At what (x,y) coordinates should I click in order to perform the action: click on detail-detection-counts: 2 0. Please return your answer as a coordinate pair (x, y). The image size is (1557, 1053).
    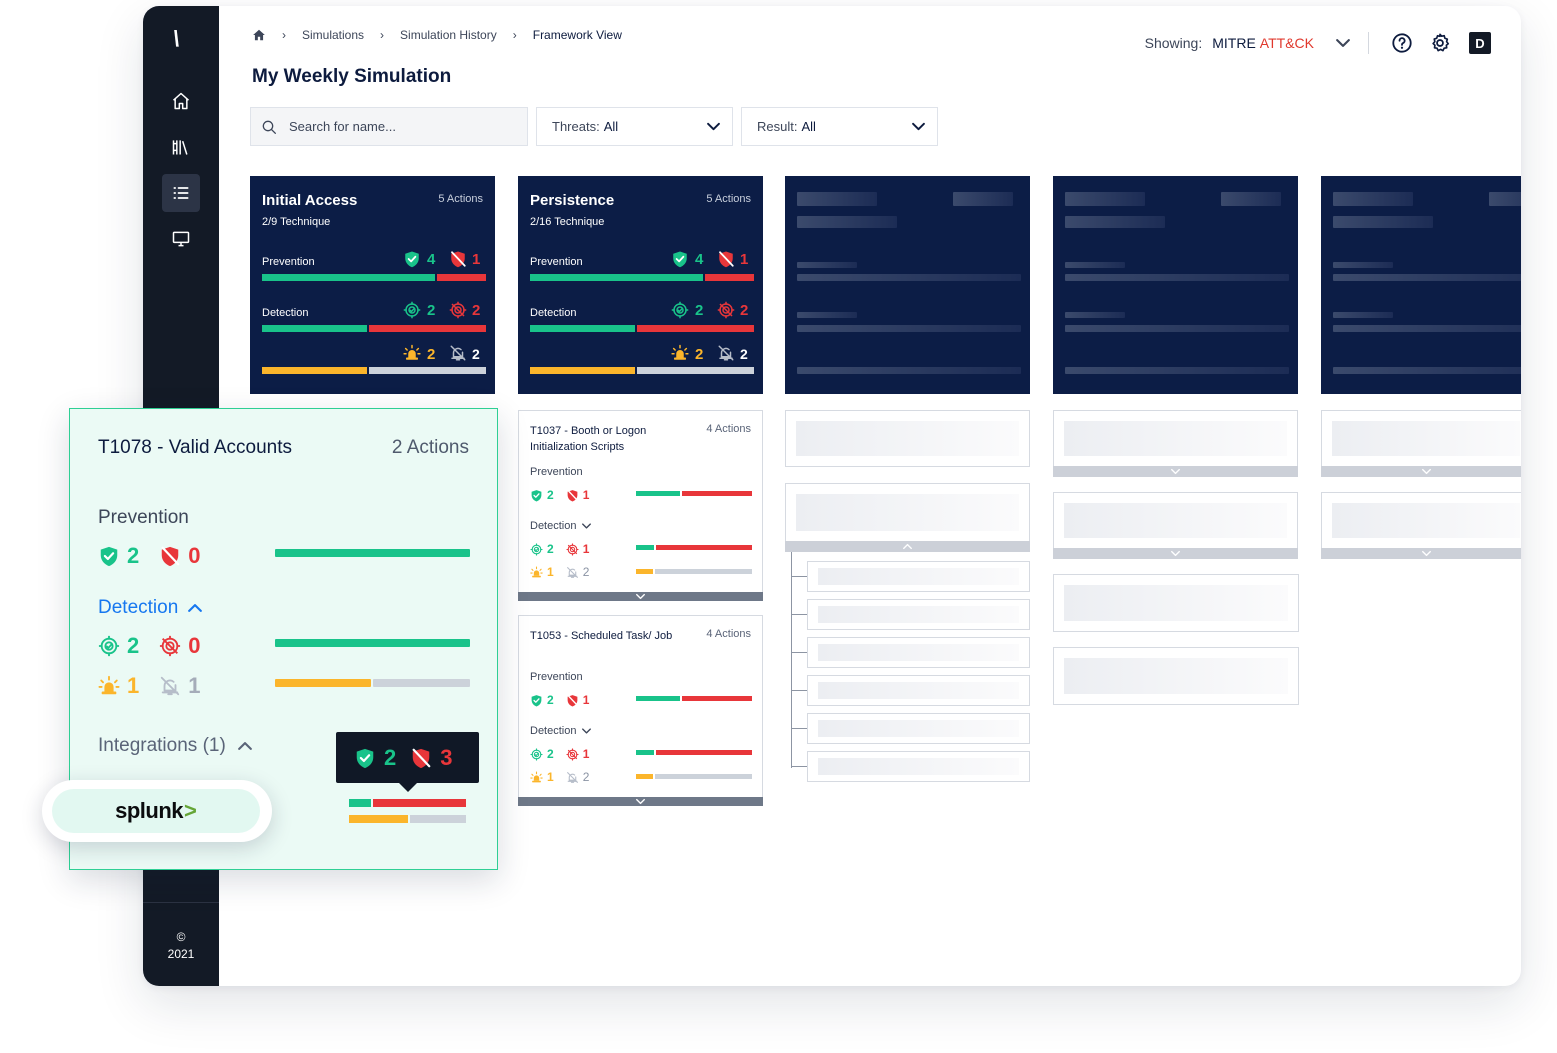
    Looking at the image, I should click on (159, 646).